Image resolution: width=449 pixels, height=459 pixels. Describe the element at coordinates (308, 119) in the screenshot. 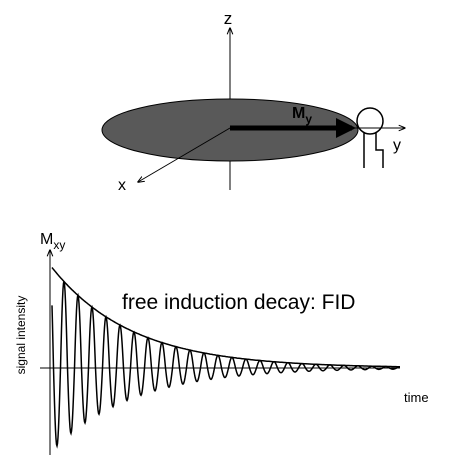

I see `my-sub: y` at that location.